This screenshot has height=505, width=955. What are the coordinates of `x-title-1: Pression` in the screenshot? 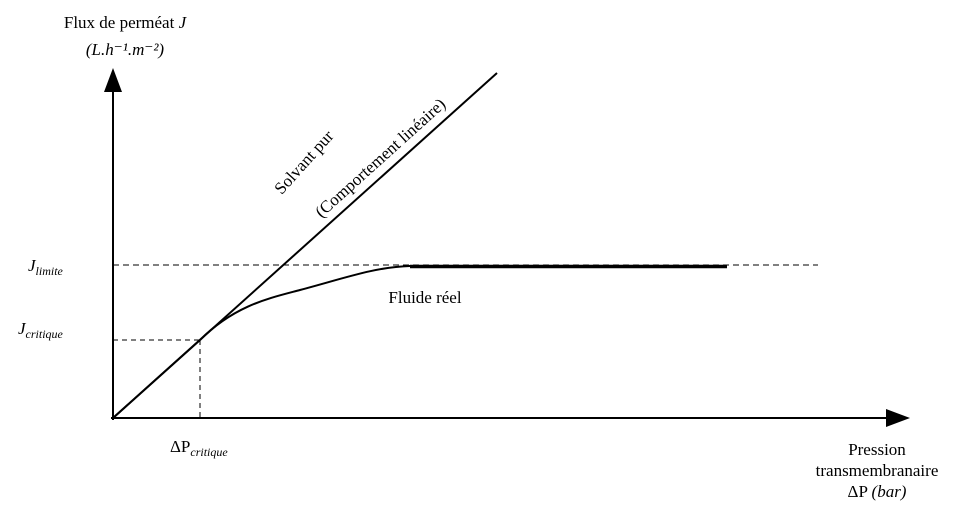 It's located at (877, 449).